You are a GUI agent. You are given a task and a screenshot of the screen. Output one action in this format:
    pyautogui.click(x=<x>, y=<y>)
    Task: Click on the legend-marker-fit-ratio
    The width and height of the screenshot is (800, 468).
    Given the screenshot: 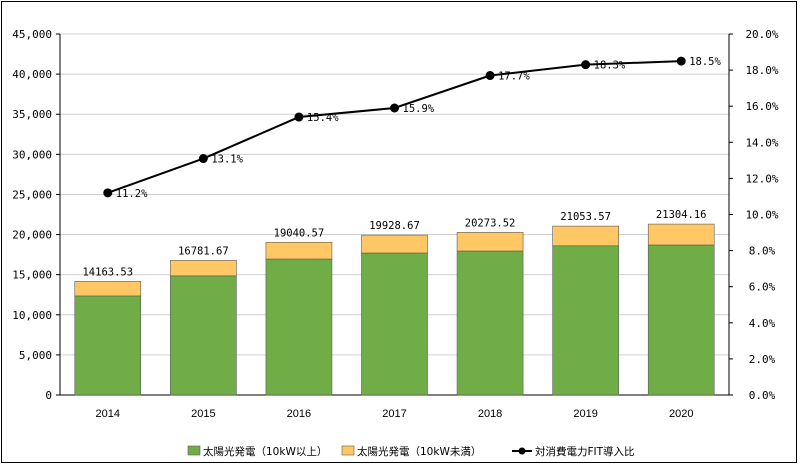 What is the action you would take?
    pyautogui.click(x=522, y=451)
    